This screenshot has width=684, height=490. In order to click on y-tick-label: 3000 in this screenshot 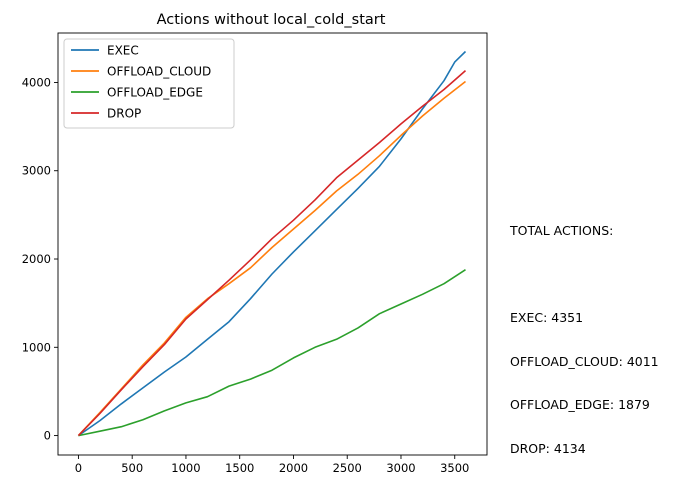, I will do `click(36, 171)`.